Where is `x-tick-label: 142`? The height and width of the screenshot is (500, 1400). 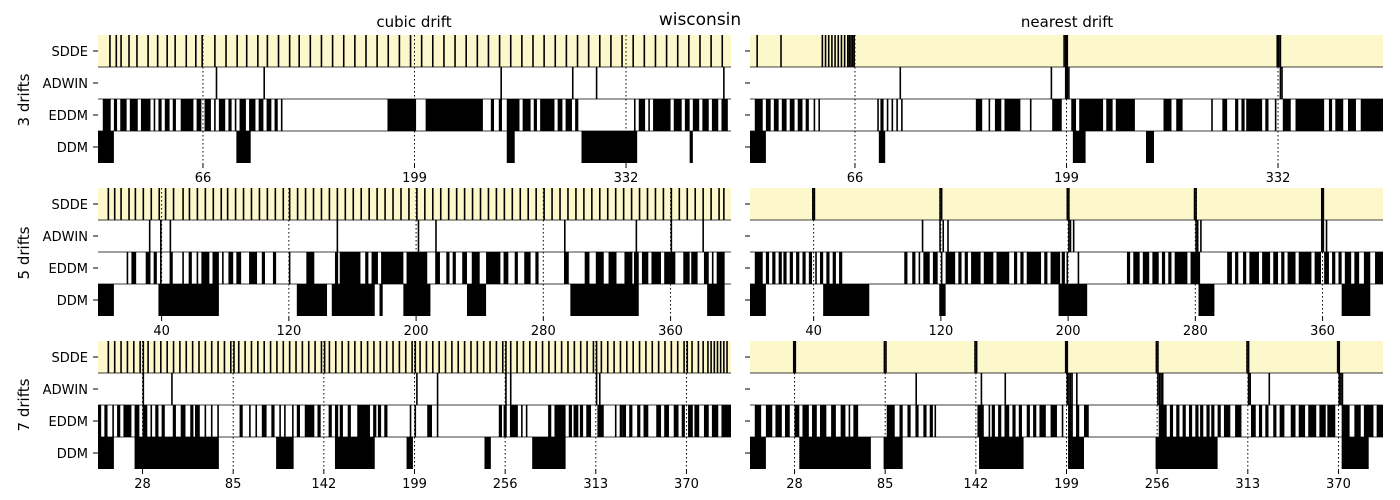
x-tick-label: 142 is located at coordinates (975, 484).